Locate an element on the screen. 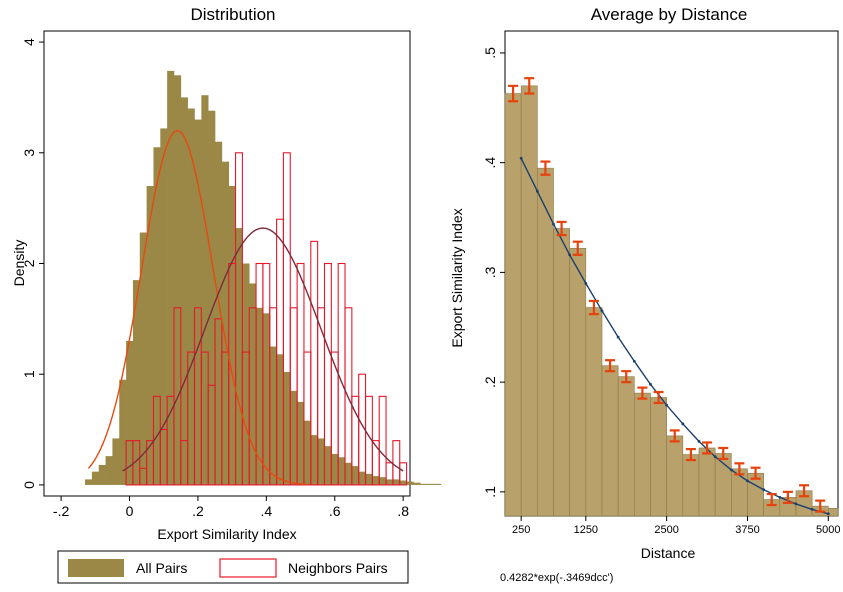  right-x-tick-label: 1250 is located at coordinates (586, 530).